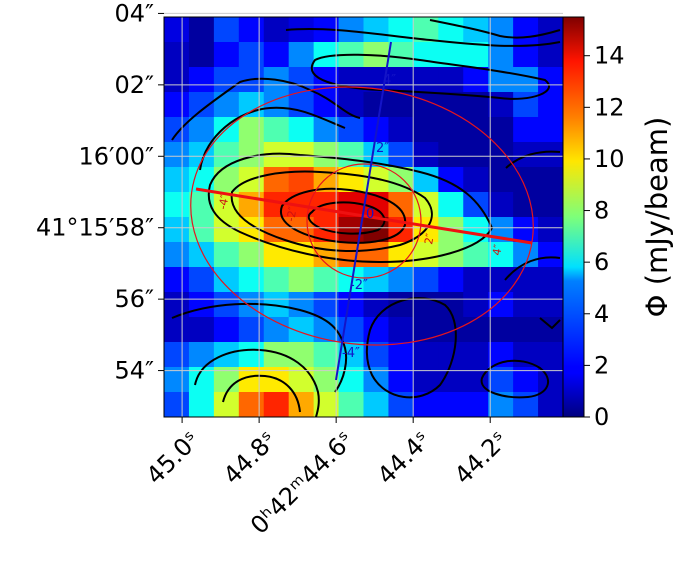 This screenshot has width=685, height=580. I want to click on red-axis-line, so click(364, 216).